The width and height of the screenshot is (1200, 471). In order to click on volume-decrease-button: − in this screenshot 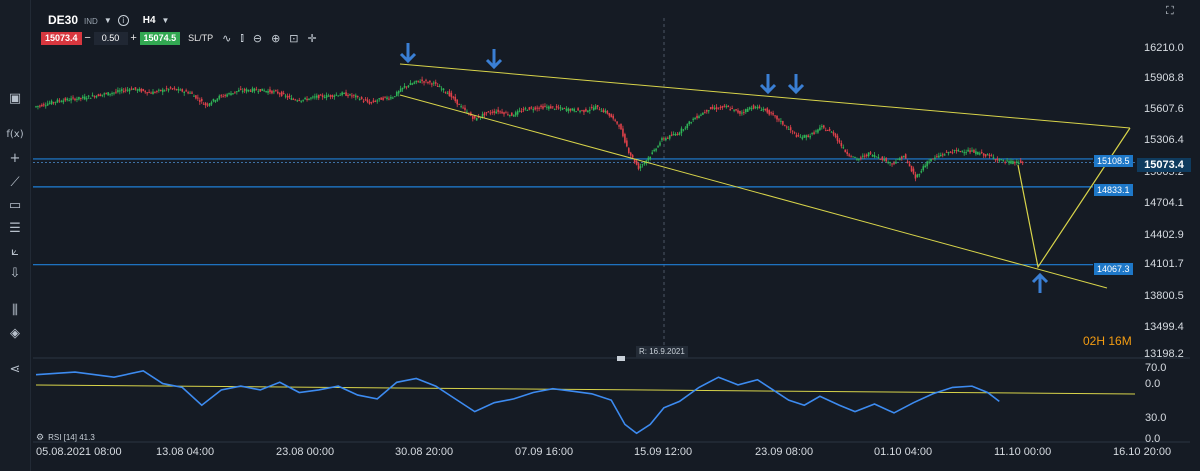, I will do `click(87, 37)`.